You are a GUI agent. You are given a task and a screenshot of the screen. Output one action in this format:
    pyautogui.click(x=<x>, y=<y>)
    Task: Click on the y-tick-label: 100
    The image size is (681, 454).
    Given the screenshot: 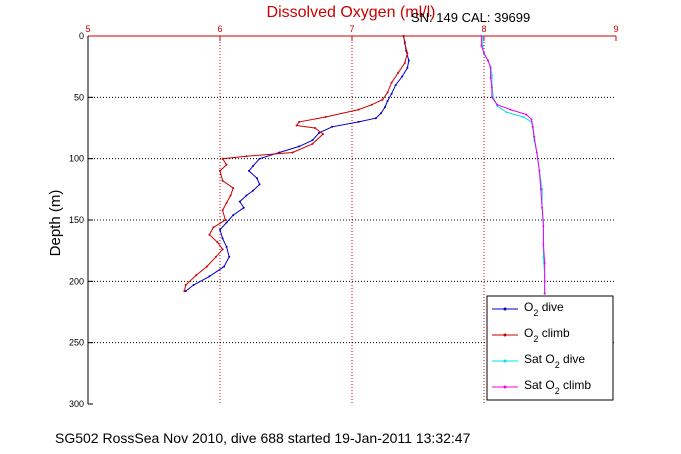 What is the action you would take?
    pyautogui.click(x=76, y=159)
    